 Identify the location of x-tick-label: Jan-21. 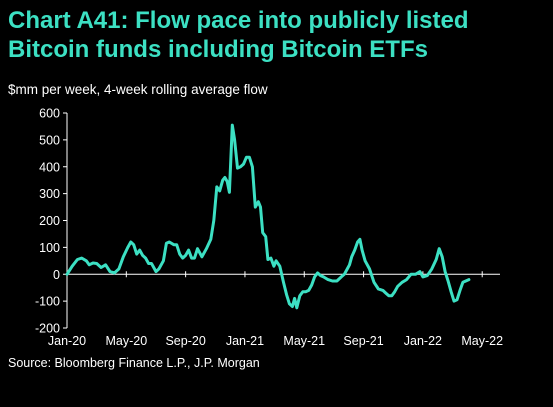
(245, 341).